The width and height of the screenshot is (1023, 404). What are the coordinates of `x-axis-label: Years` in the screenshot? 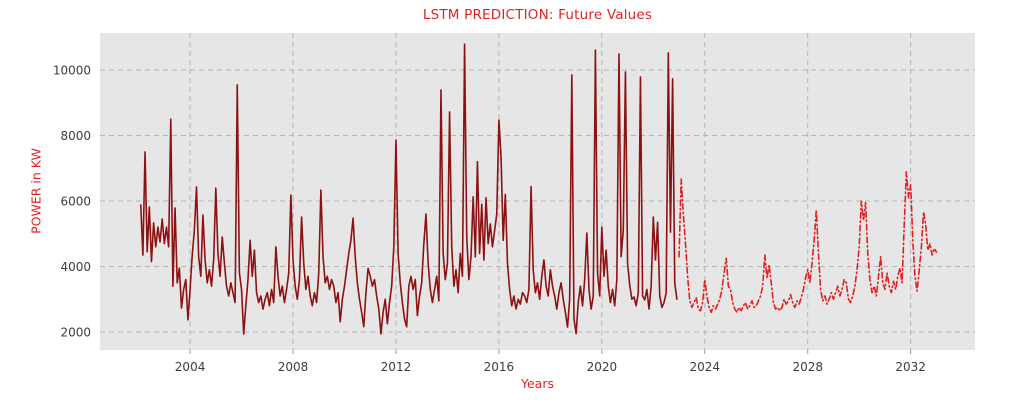 It's located at (537, 383).